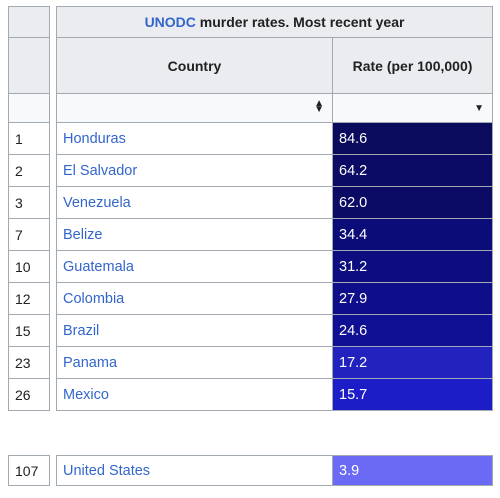 This screenshot has width=500, height=498. I want to click on rate-cell: 24.6, so click(412, 330).